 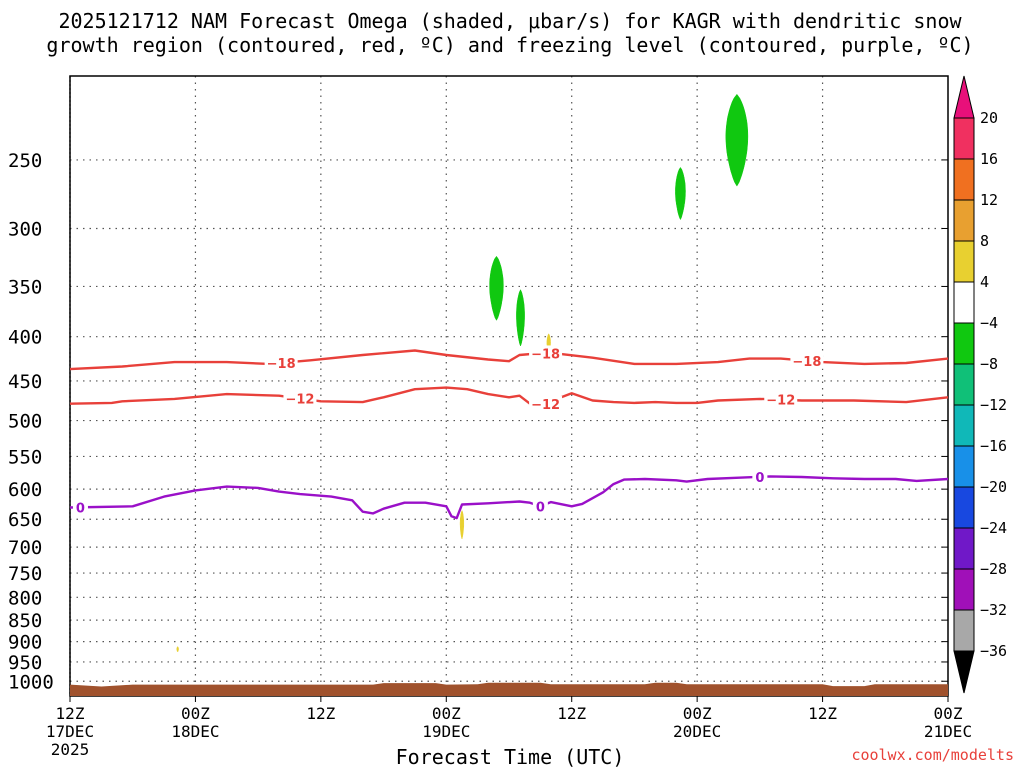 What do you see at coordinates (948, 731) in the screenshot?
I see `x-tick-date-84: 21DEC` at bounding box center [948, 731].